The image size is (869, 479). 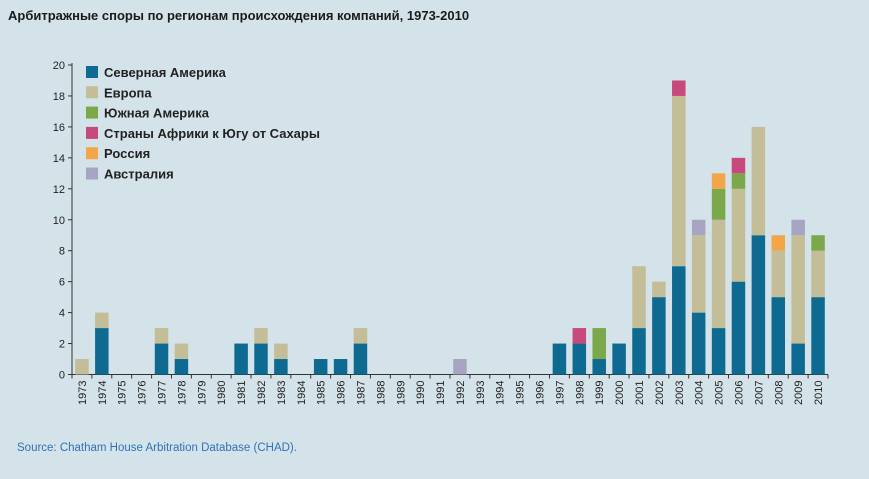 I want to click on y-tick-label: 0, so click(x=62, y=376).